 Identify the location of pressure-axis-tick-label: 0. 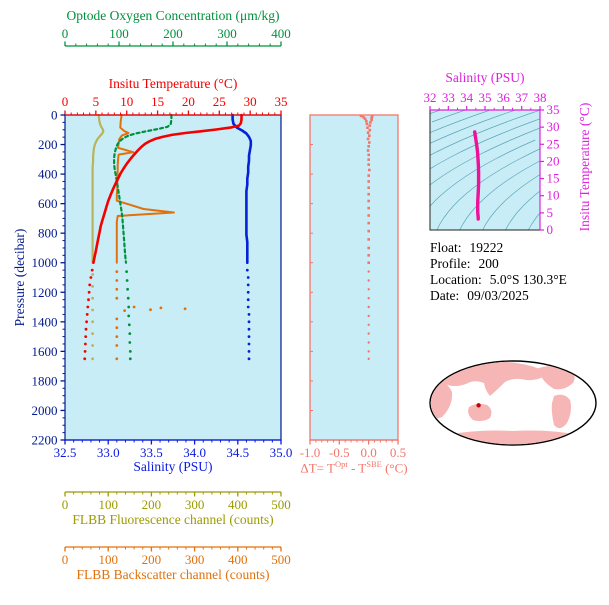
(54, 115).